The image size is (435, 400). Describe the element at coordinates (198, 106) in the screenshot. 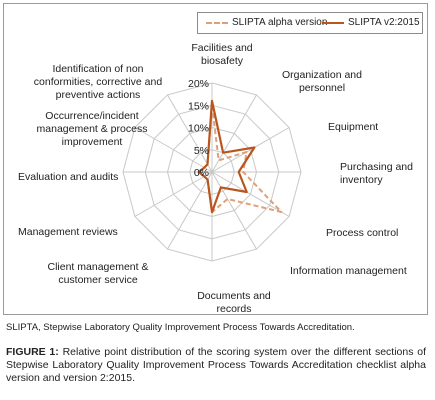

I see `tick-label-3: 15%` at that location.